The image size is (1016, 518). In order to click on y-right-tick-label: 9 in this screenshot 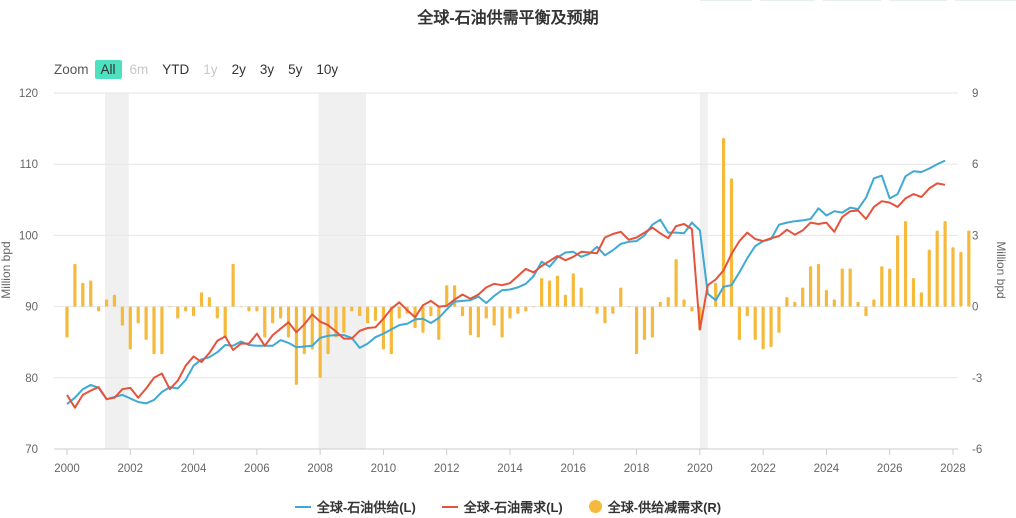, I will do `click(975, 94)`.